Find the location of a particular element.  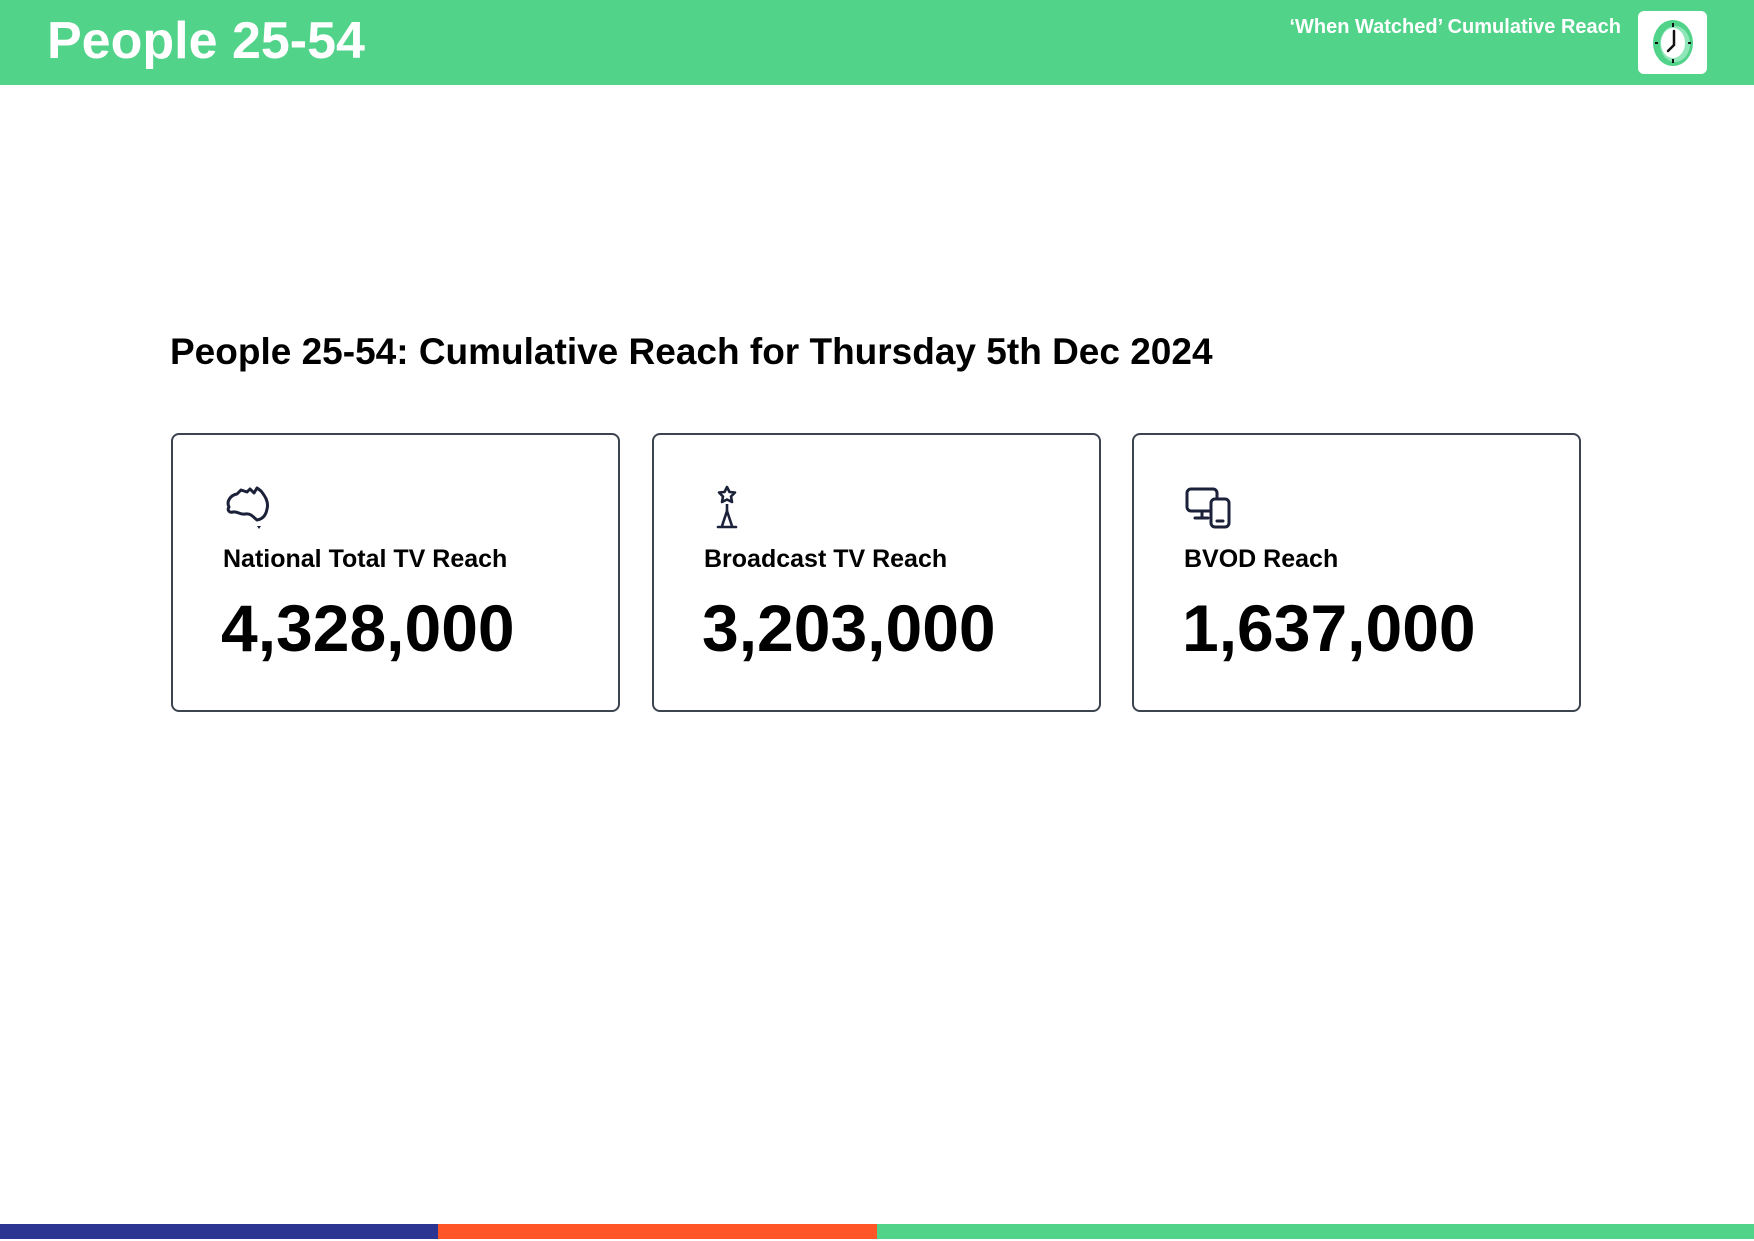

footer-segment-navy is located at coordinates (219, 1231).